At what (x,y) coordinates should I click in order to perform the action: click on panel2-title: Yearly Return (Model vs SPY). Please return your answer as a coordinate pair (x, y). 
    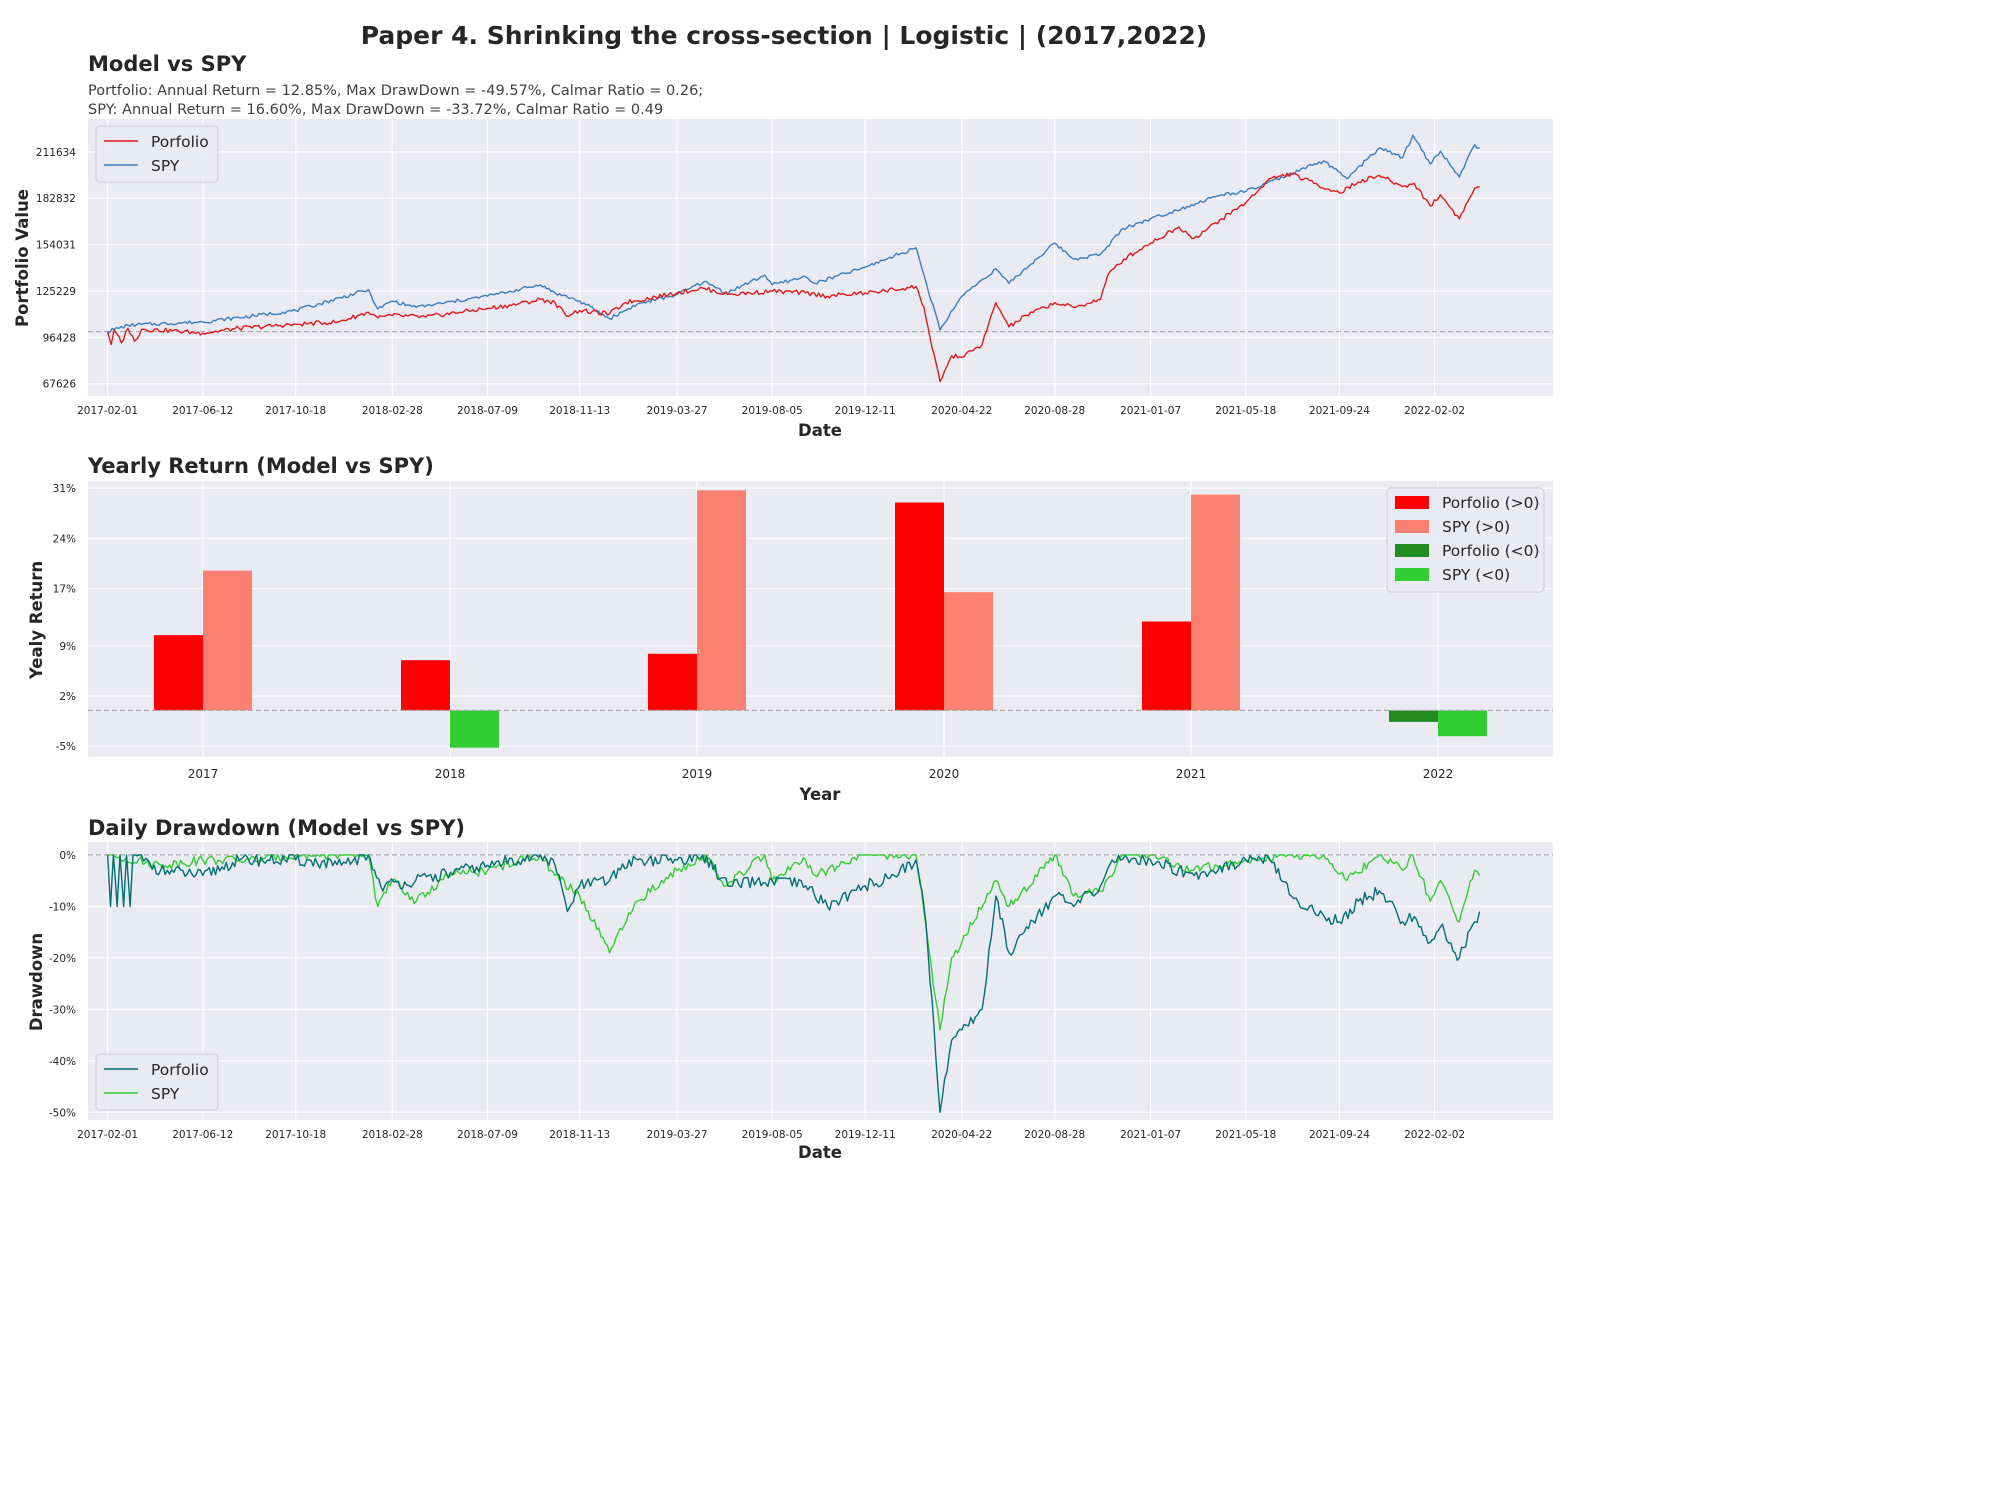
    Looking at the image, I should click on (260, 466).